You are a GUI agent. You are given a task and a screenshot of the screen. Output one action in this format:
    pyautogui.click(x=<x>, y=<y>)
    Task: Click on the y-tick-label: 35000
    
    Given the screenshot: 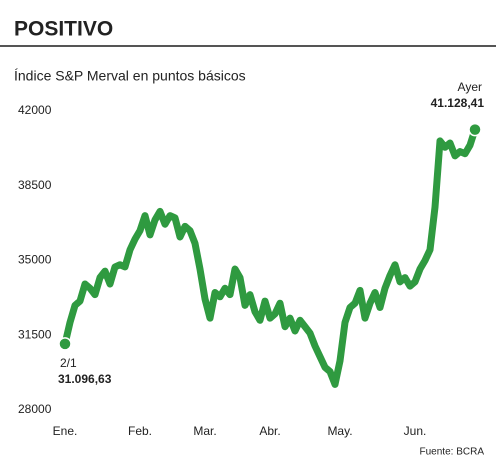 What is the action you would take?
    pyautogui.click(x=35, y=260)
    